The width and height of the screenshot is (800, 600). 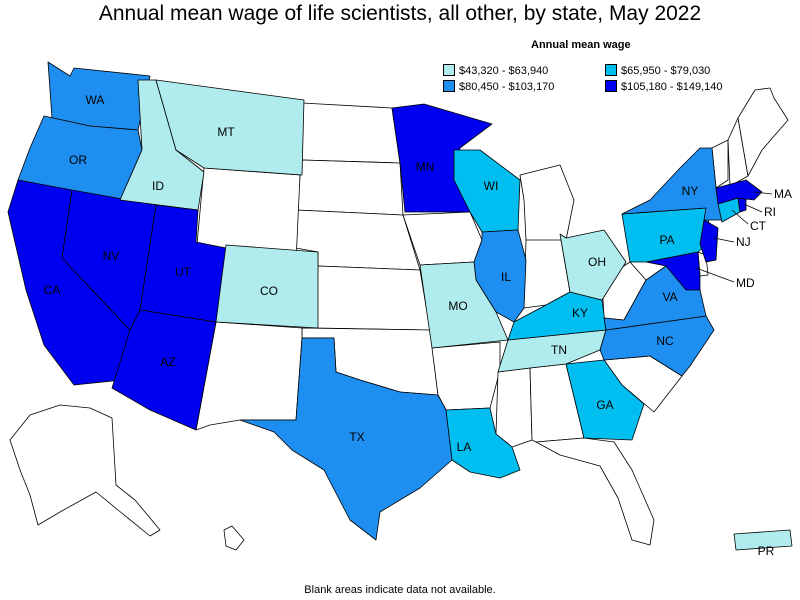 What do you see at coordinates (783, 194) in the screenshot?
I see `label-ma: MA` at bounding box center [783, 194].